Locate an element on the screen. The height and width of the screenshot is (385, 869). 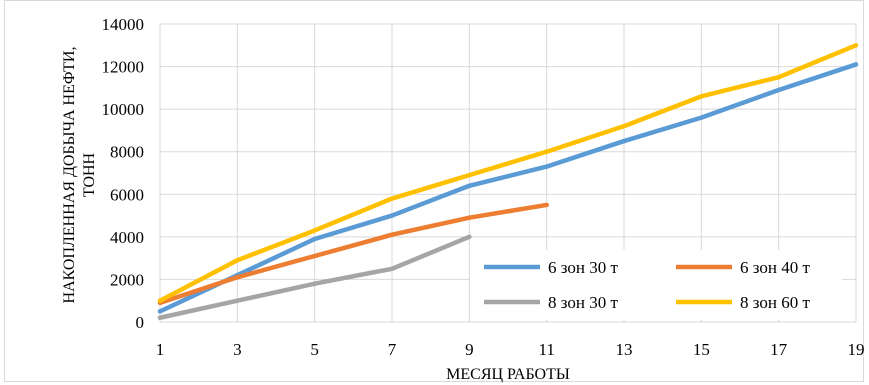
x-axis-title: МЕСЯЦ РАБОТЫ is located at coordinates (508, 374).